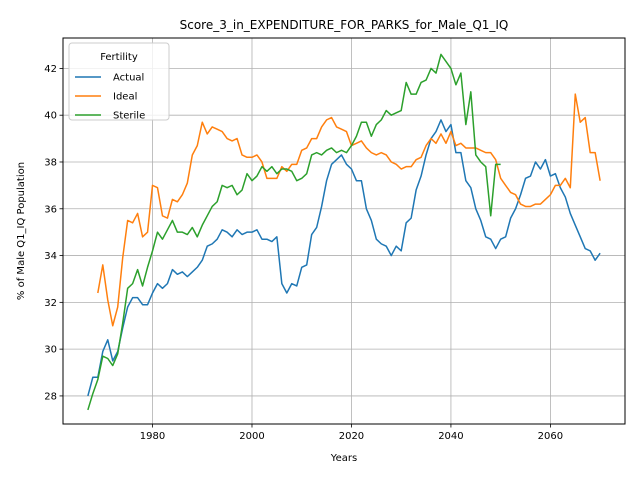 The image size is (640, 480). What do you see at coordinates (50, 303) in the screenshot?
I see `y-tick-label: 32` at bounding box center [50, 303].